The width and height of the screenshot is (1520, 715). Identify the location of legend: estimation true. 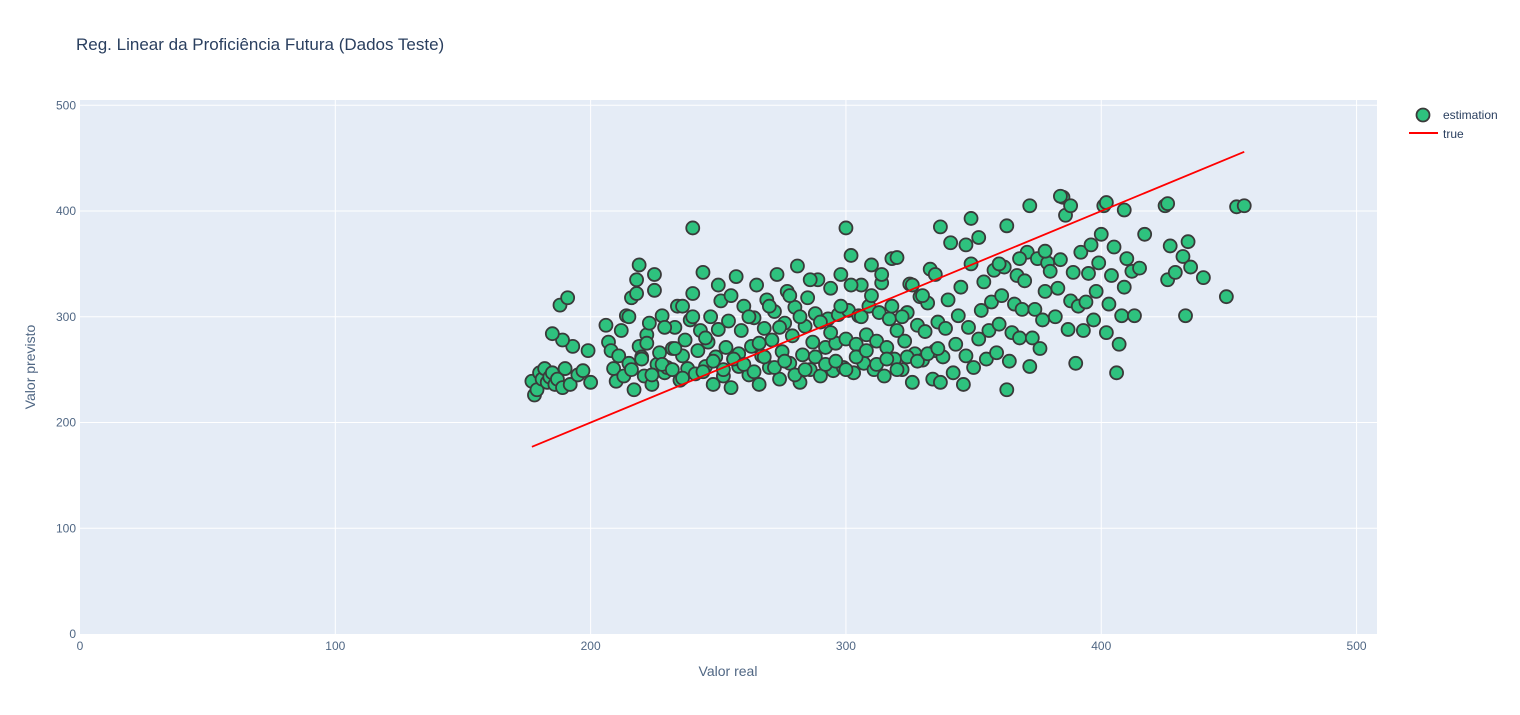
(1453, 124).